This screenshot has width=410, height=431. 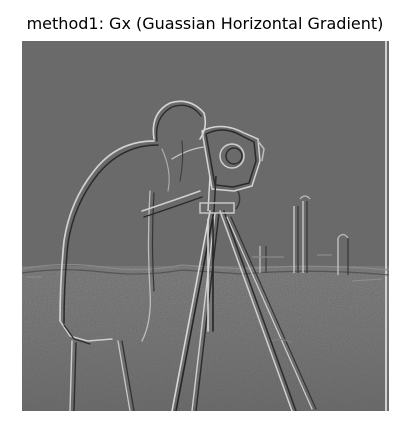 I want to click on buildings, so click(x=300, y=235).